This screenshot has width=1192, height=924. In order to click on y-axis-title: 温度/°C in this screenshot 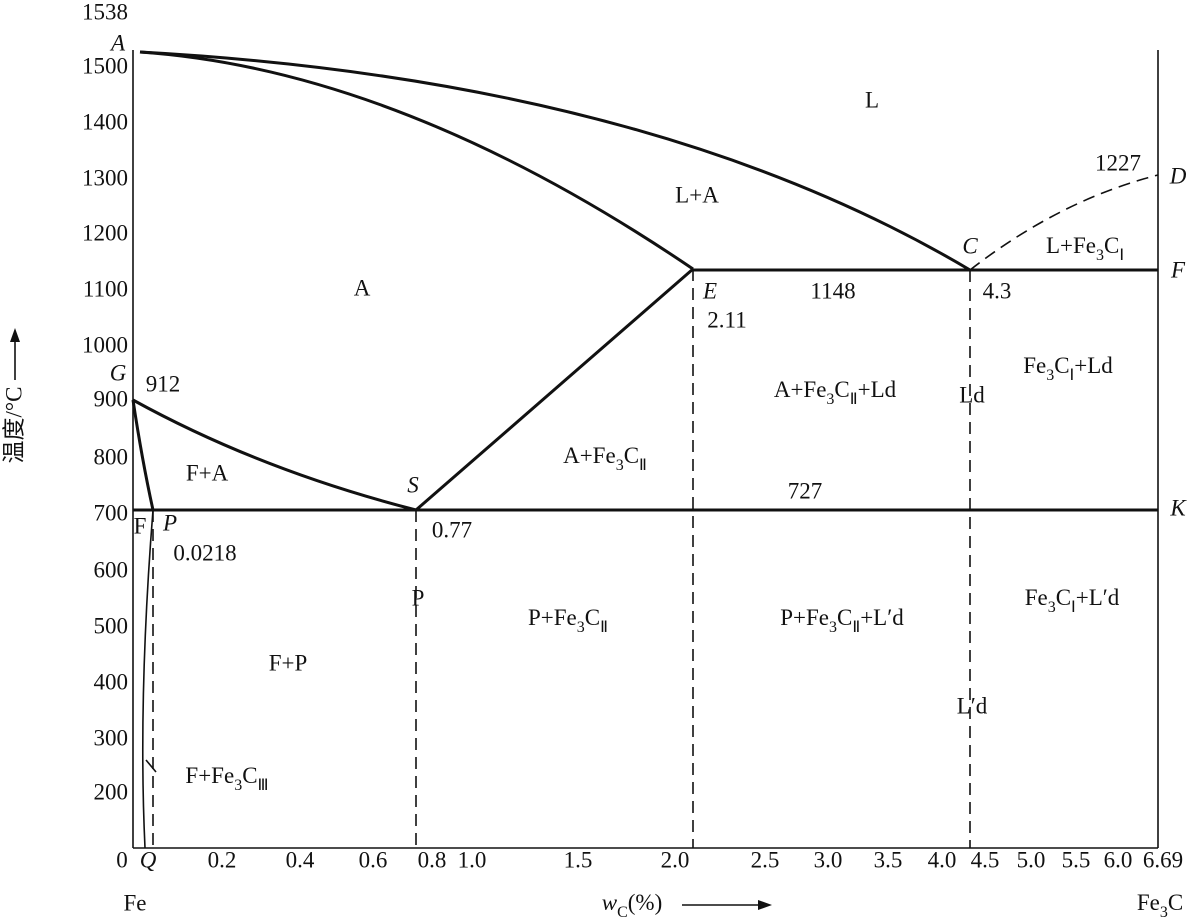, I will do `click(13, 425)`.